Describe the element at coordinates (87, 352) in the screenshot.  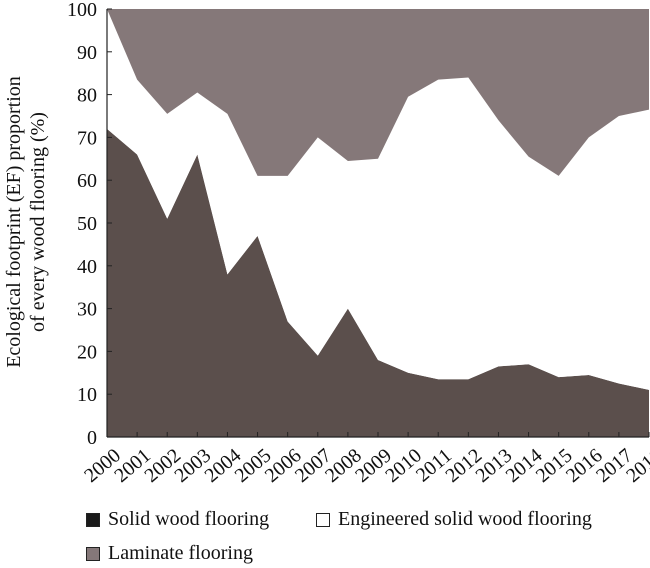
I see `y-tick-label: 20` at that location.